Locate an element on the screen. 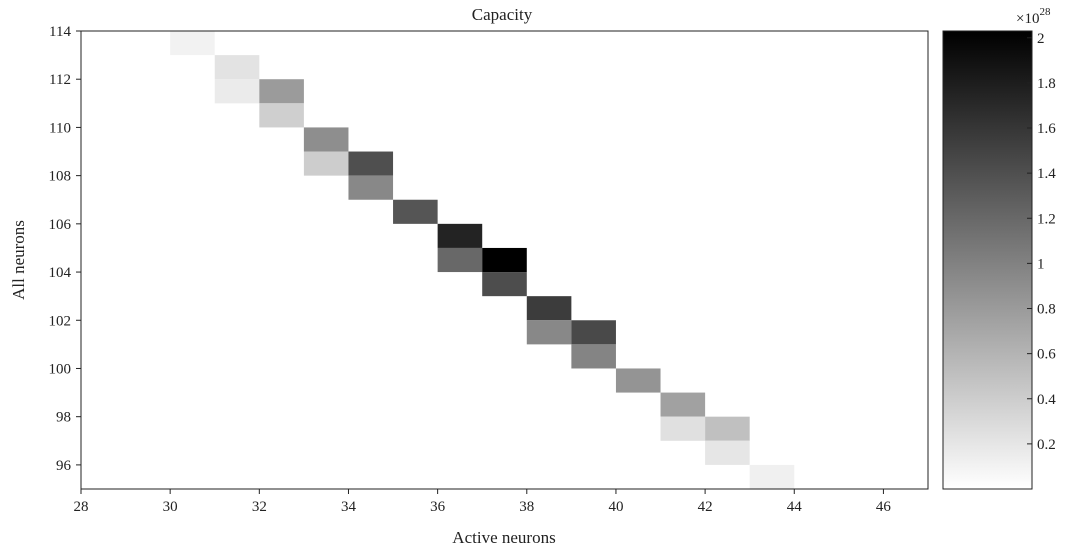  x-tick-label: 36 is located at coordinates (438, 507).